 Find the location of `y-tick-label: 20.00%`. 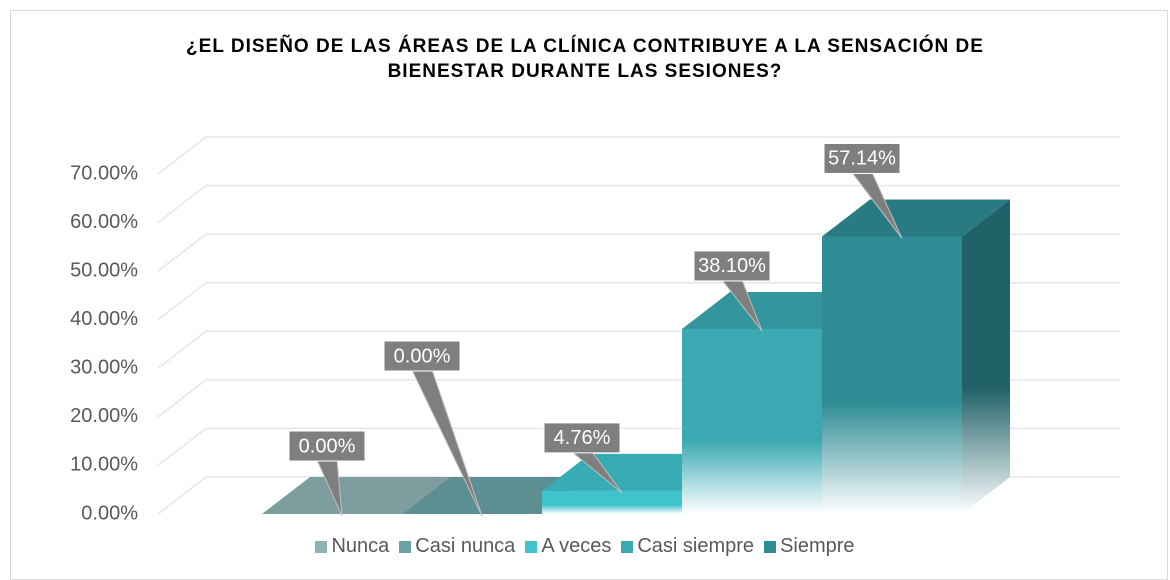

y-tick-label: 20.00% is located at coordinates (104, 416).